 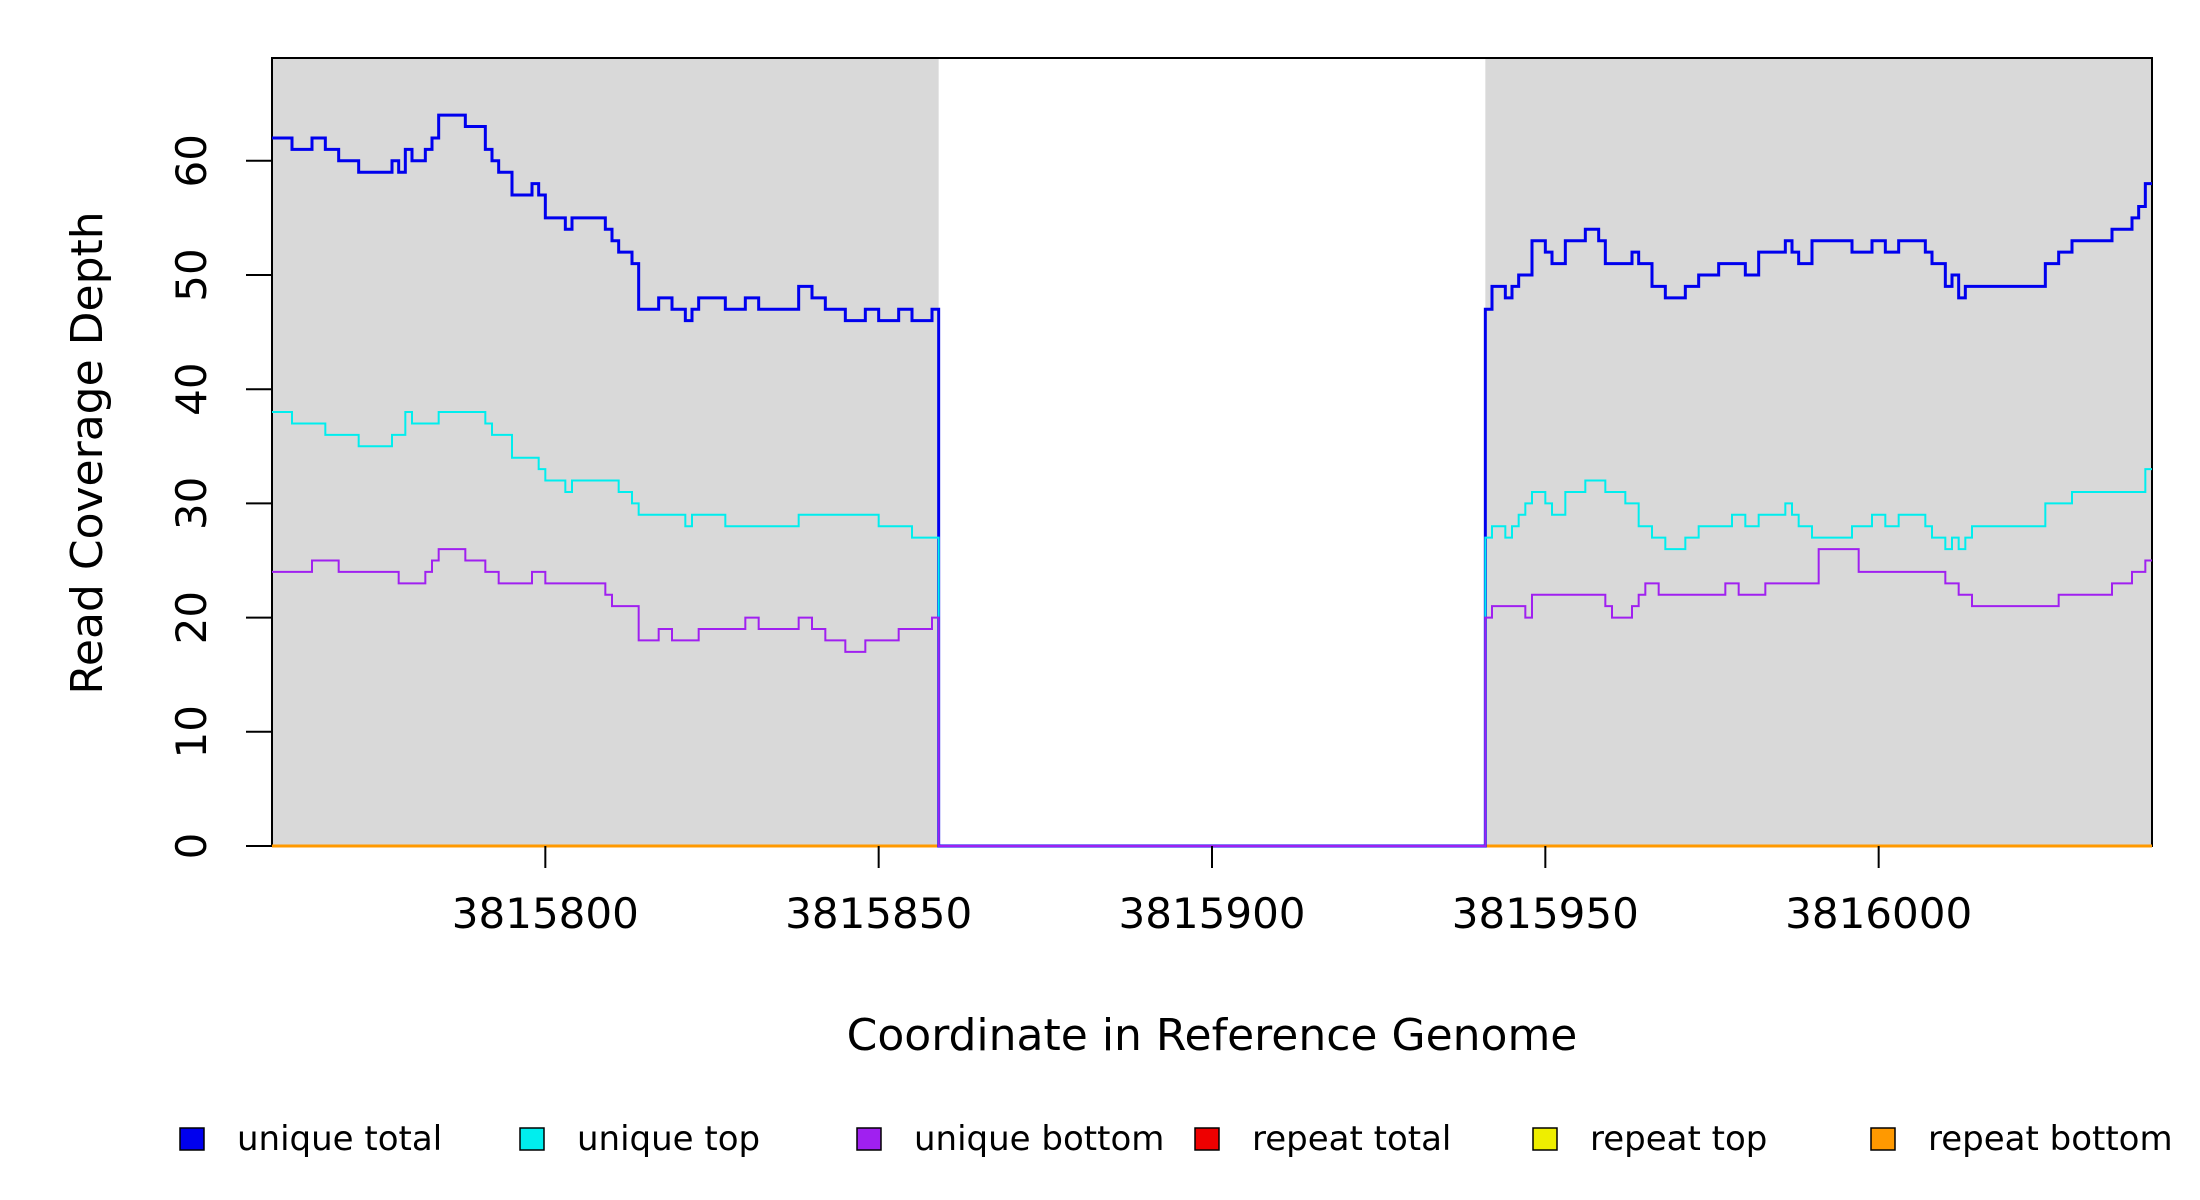 What do you see at coordinates (1678, 1139) in the screenshot?
I see `legend-label: repeat top` at bounding box center [1678, 1139].